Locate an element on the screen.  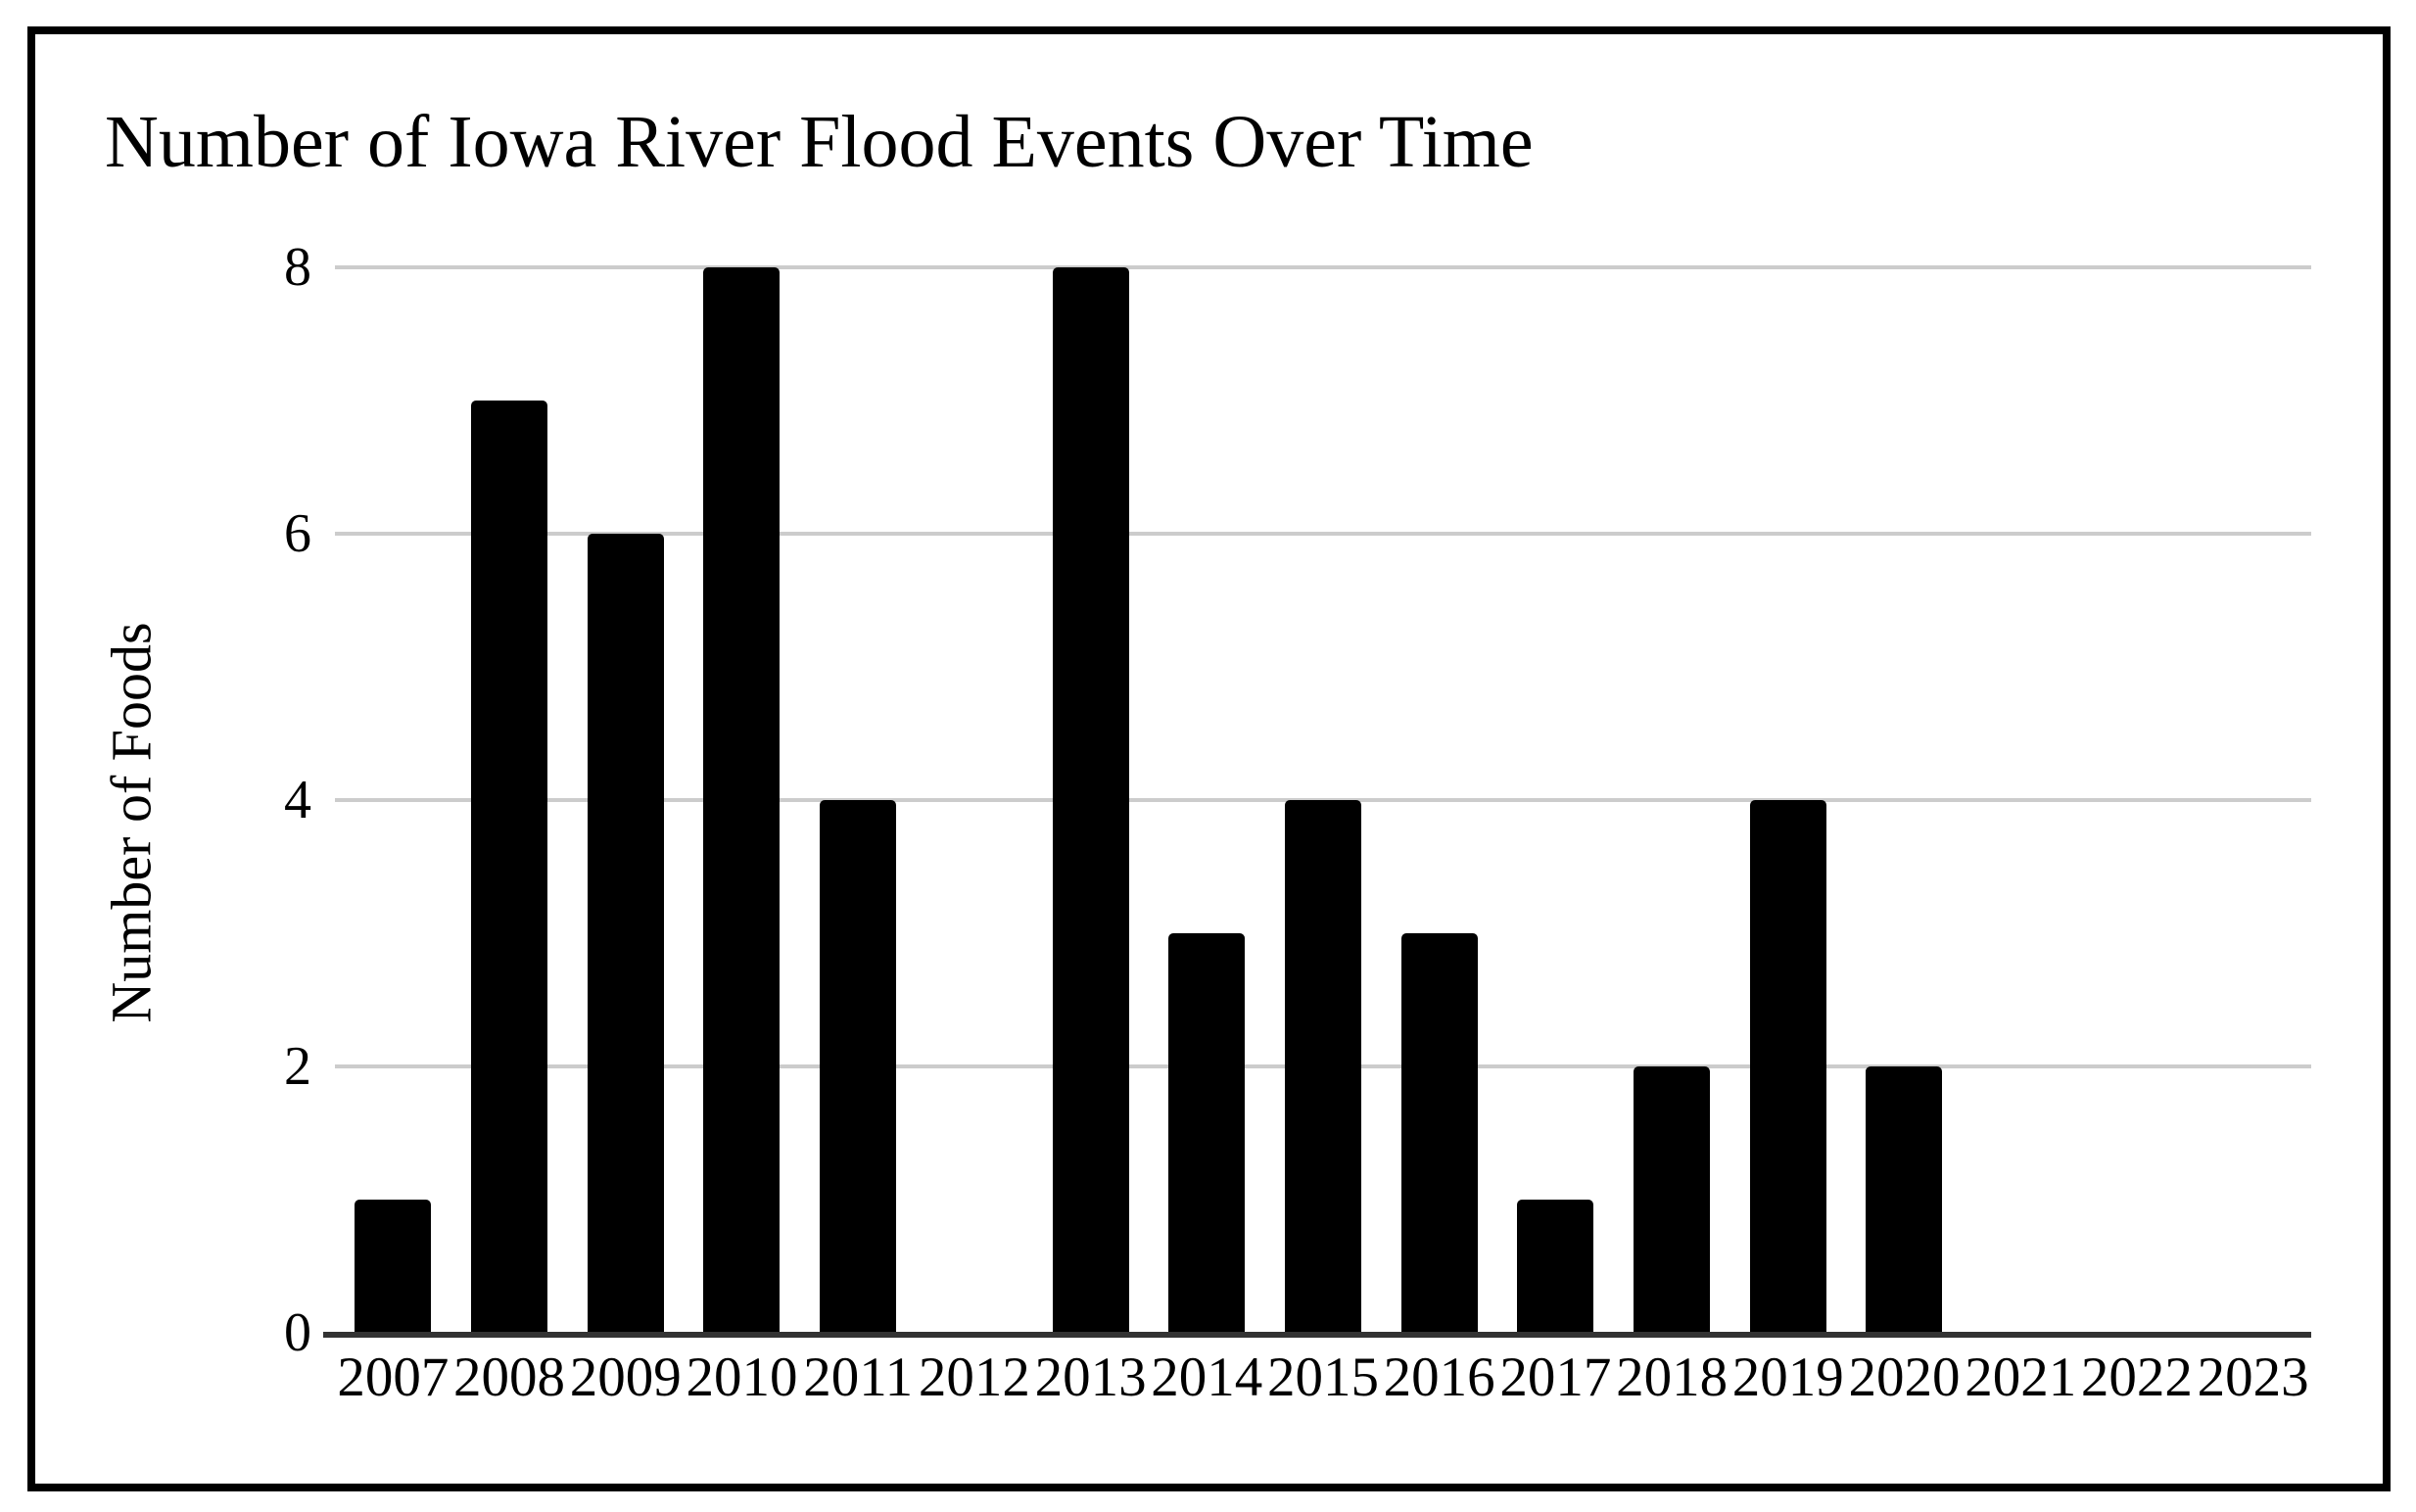
bar-2014 is located at coordinates (1207, 1133).